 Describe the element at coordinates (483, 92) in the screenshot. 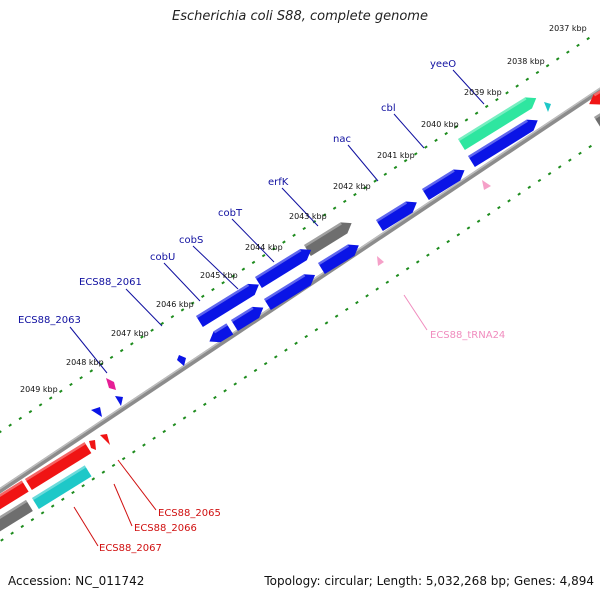

I see `kbp-tick-label: 2039 kbp` at that location.